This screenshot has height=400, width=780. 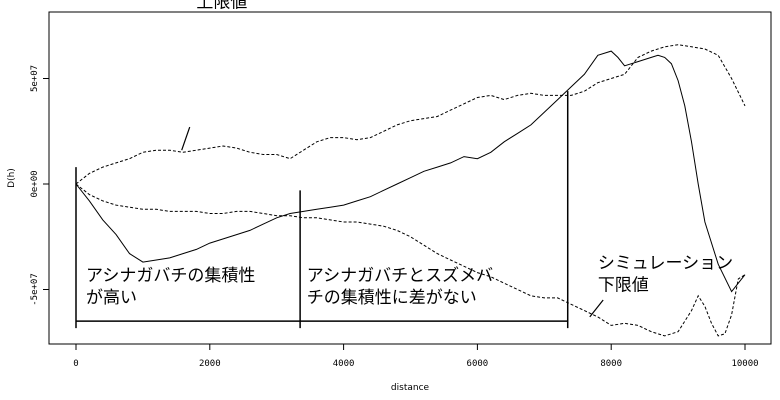 What do you see at coordinates (400, 287) in the screenshot?
I see `region-no-diff-label: アシナガバチとスズメバチの集積性に差がない` at bounding box center [400, 287].